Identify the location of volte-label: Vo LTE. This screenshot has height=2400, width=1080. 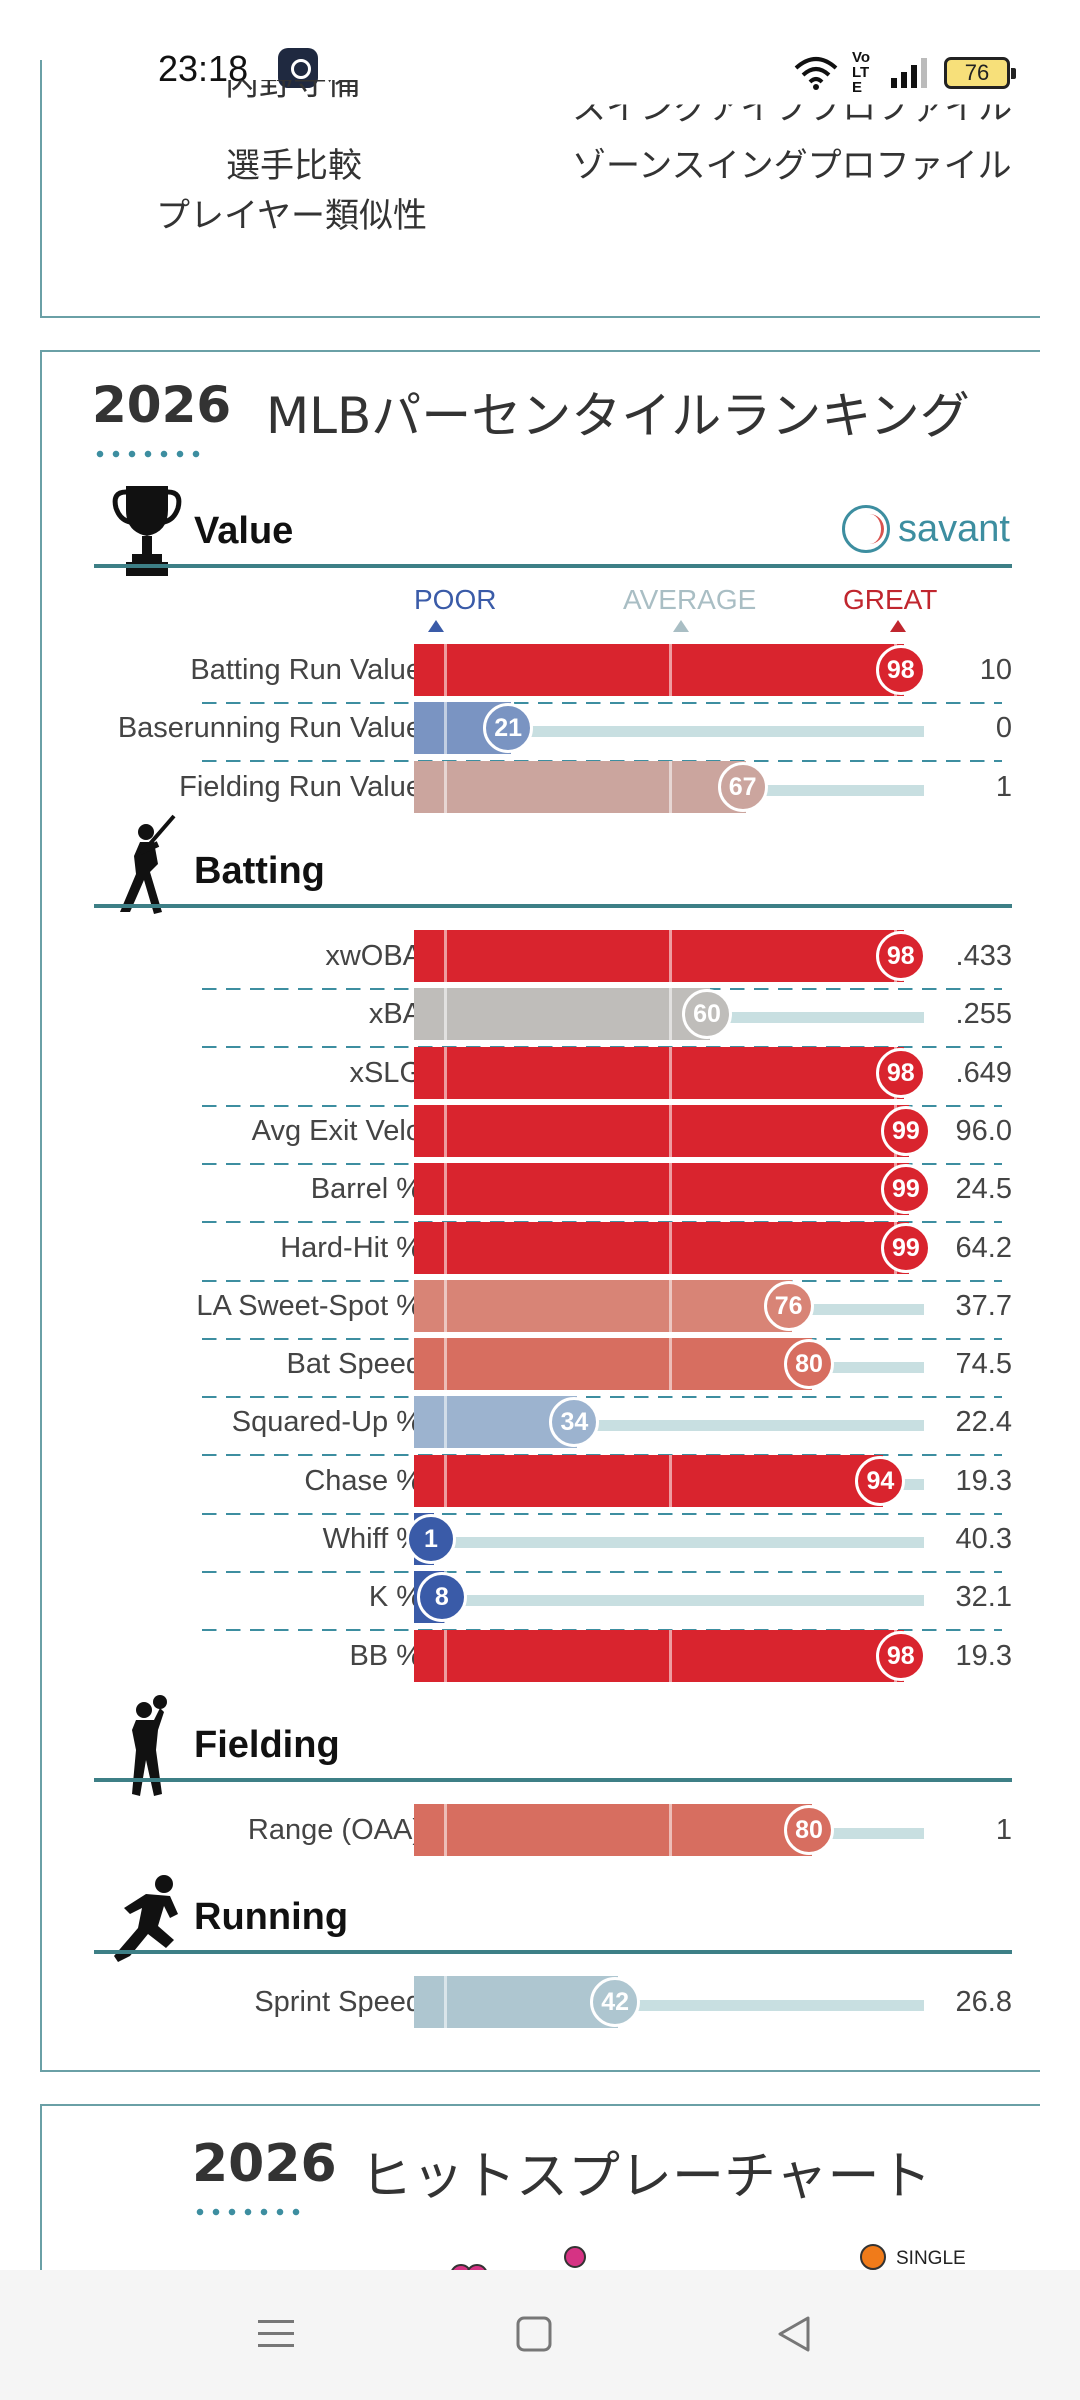
(861, 72).